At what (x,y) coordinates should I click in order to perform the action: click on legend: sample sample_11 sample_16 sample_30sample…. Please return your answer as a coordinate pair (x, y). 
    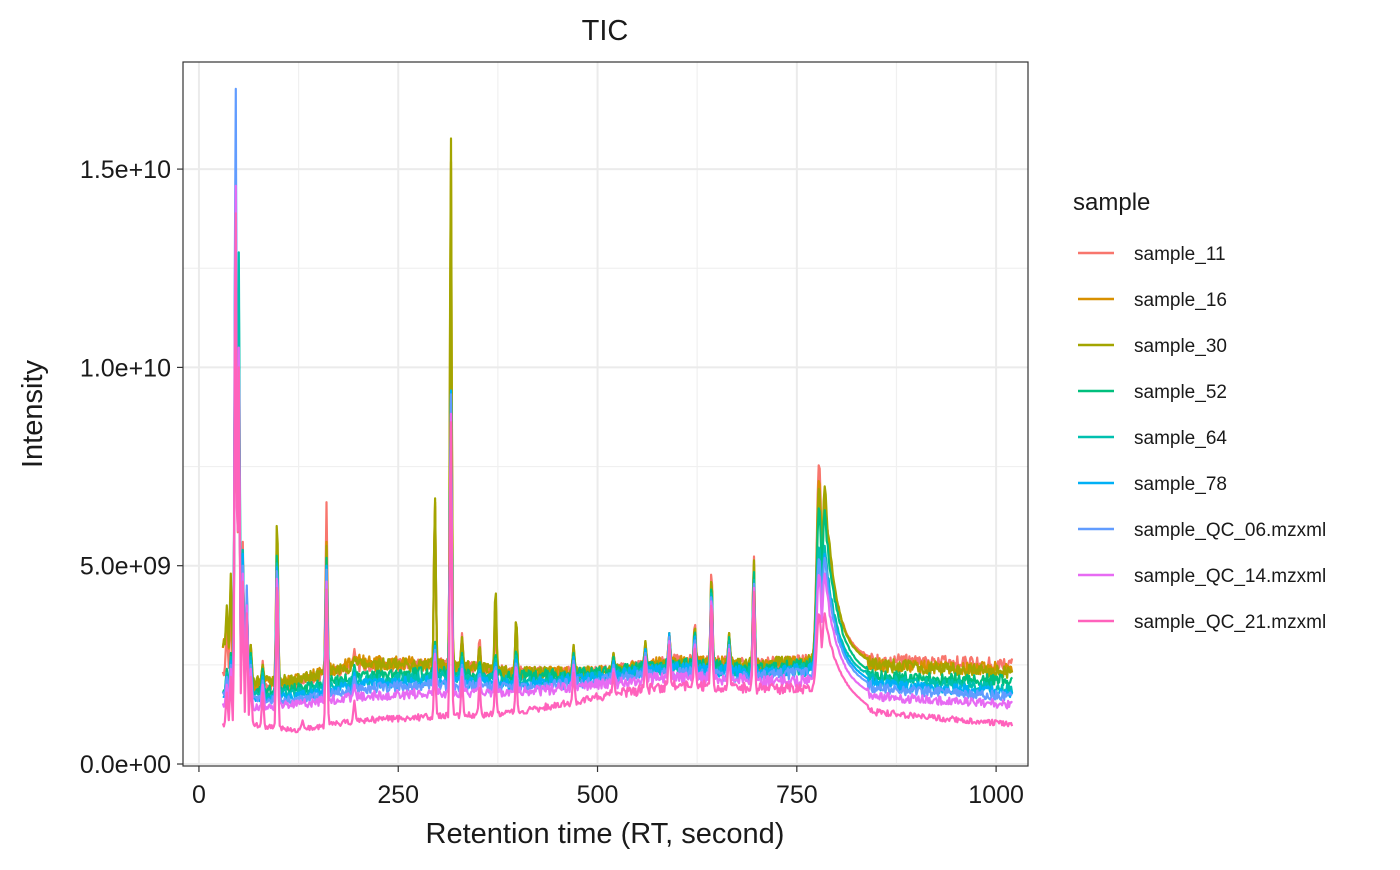
    Looking at the image, I should click on (1199, 411).